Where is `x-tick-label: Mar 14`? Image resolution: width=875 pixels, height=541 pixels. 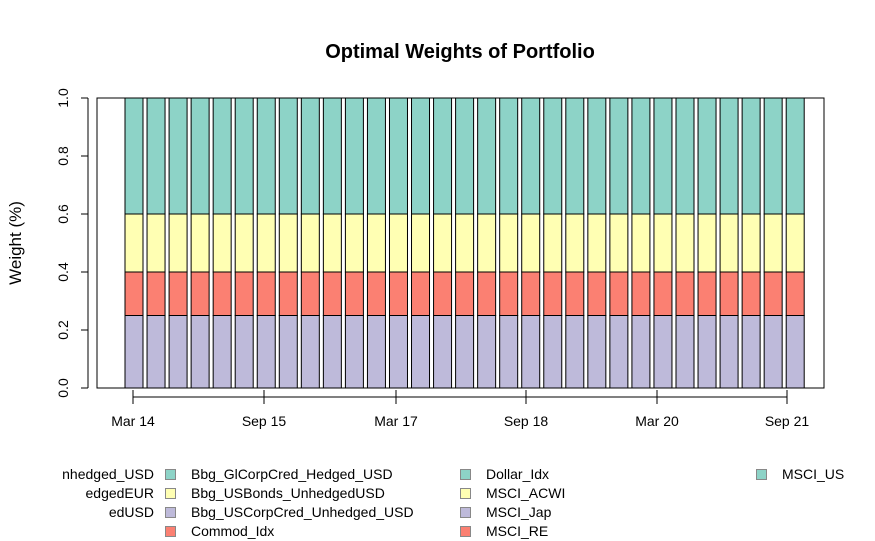
x-tick-label: Mar 14 is located at coordinates (133, 421).